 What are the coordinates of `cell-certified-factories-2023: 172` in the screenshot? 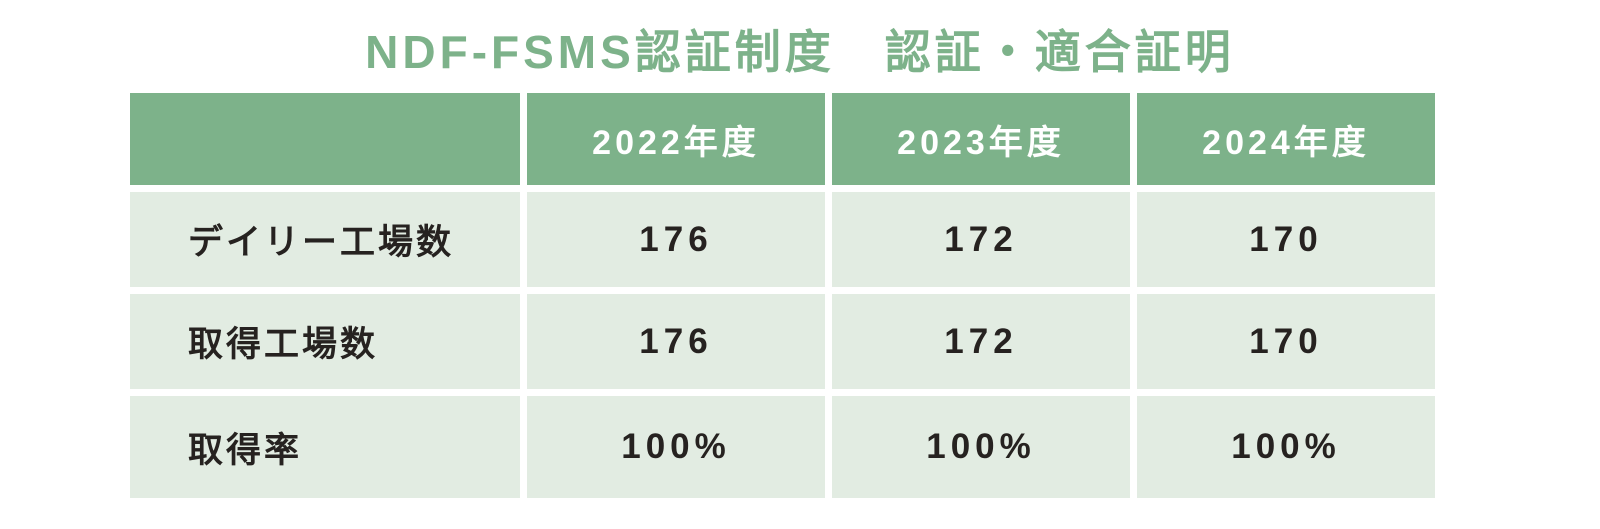 It's located at (981, 341).